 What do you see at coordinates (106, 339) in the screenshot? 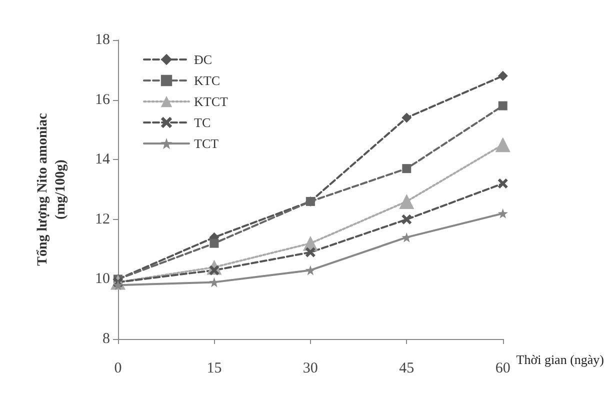
I see `y-tick-label: 8` at bounding box center [106, 339].